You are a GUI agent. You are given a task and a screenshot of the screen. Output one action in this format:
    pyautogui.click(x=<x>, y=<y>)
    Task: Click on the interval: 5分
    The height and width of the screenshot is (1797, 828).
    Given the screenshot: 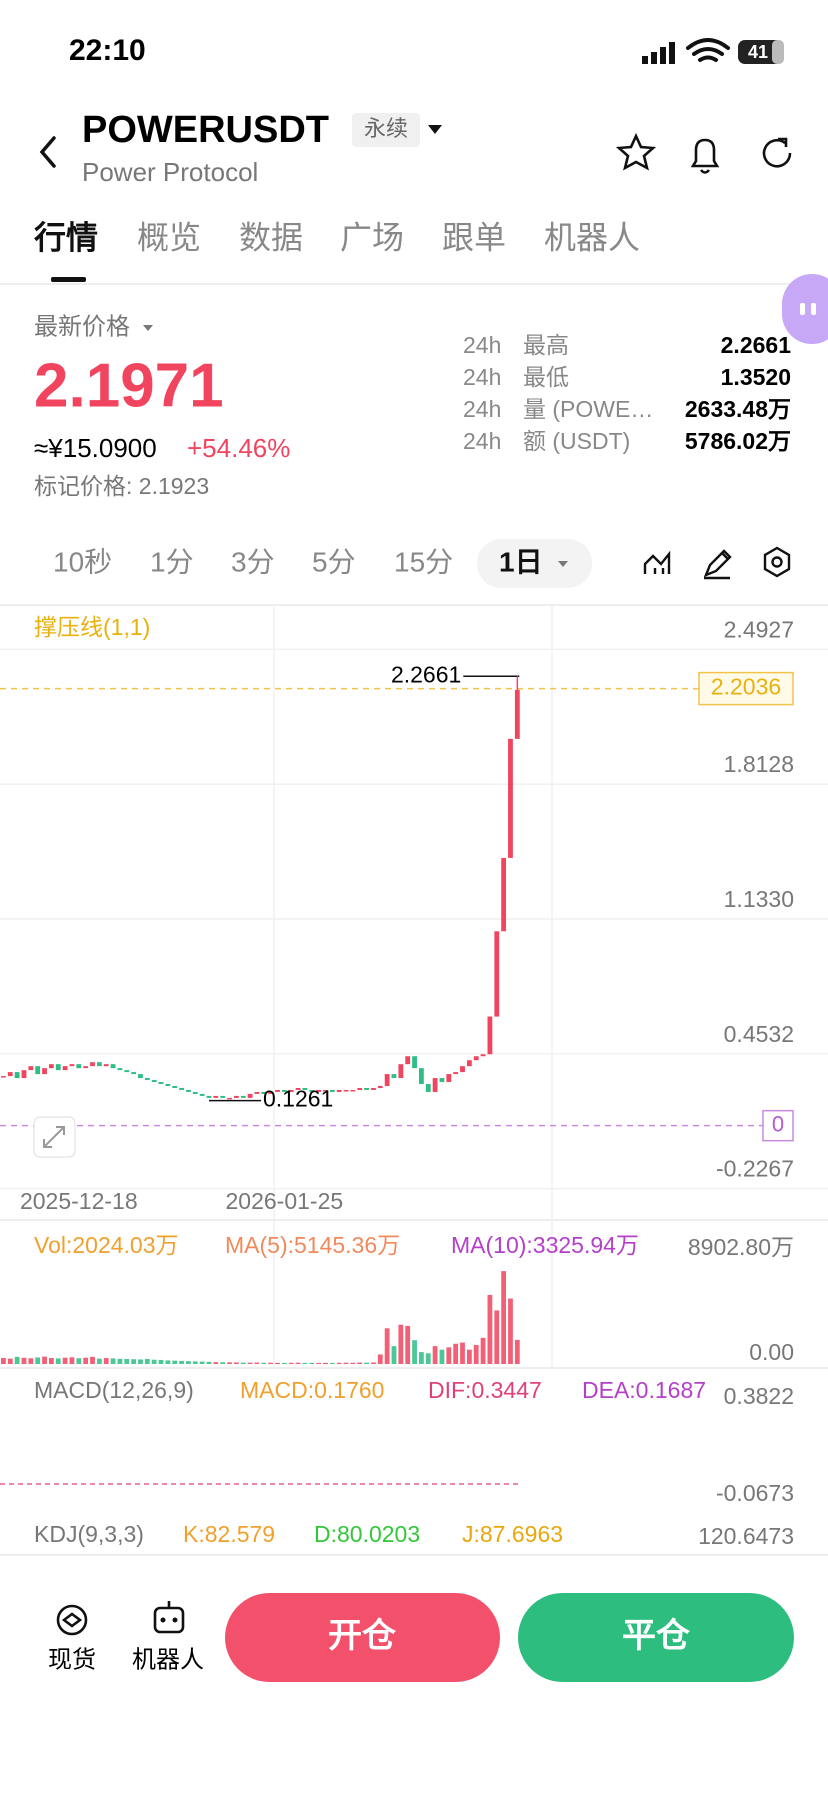 What is the action you would take?
    pyautogui.click(x=334, y=561)
    